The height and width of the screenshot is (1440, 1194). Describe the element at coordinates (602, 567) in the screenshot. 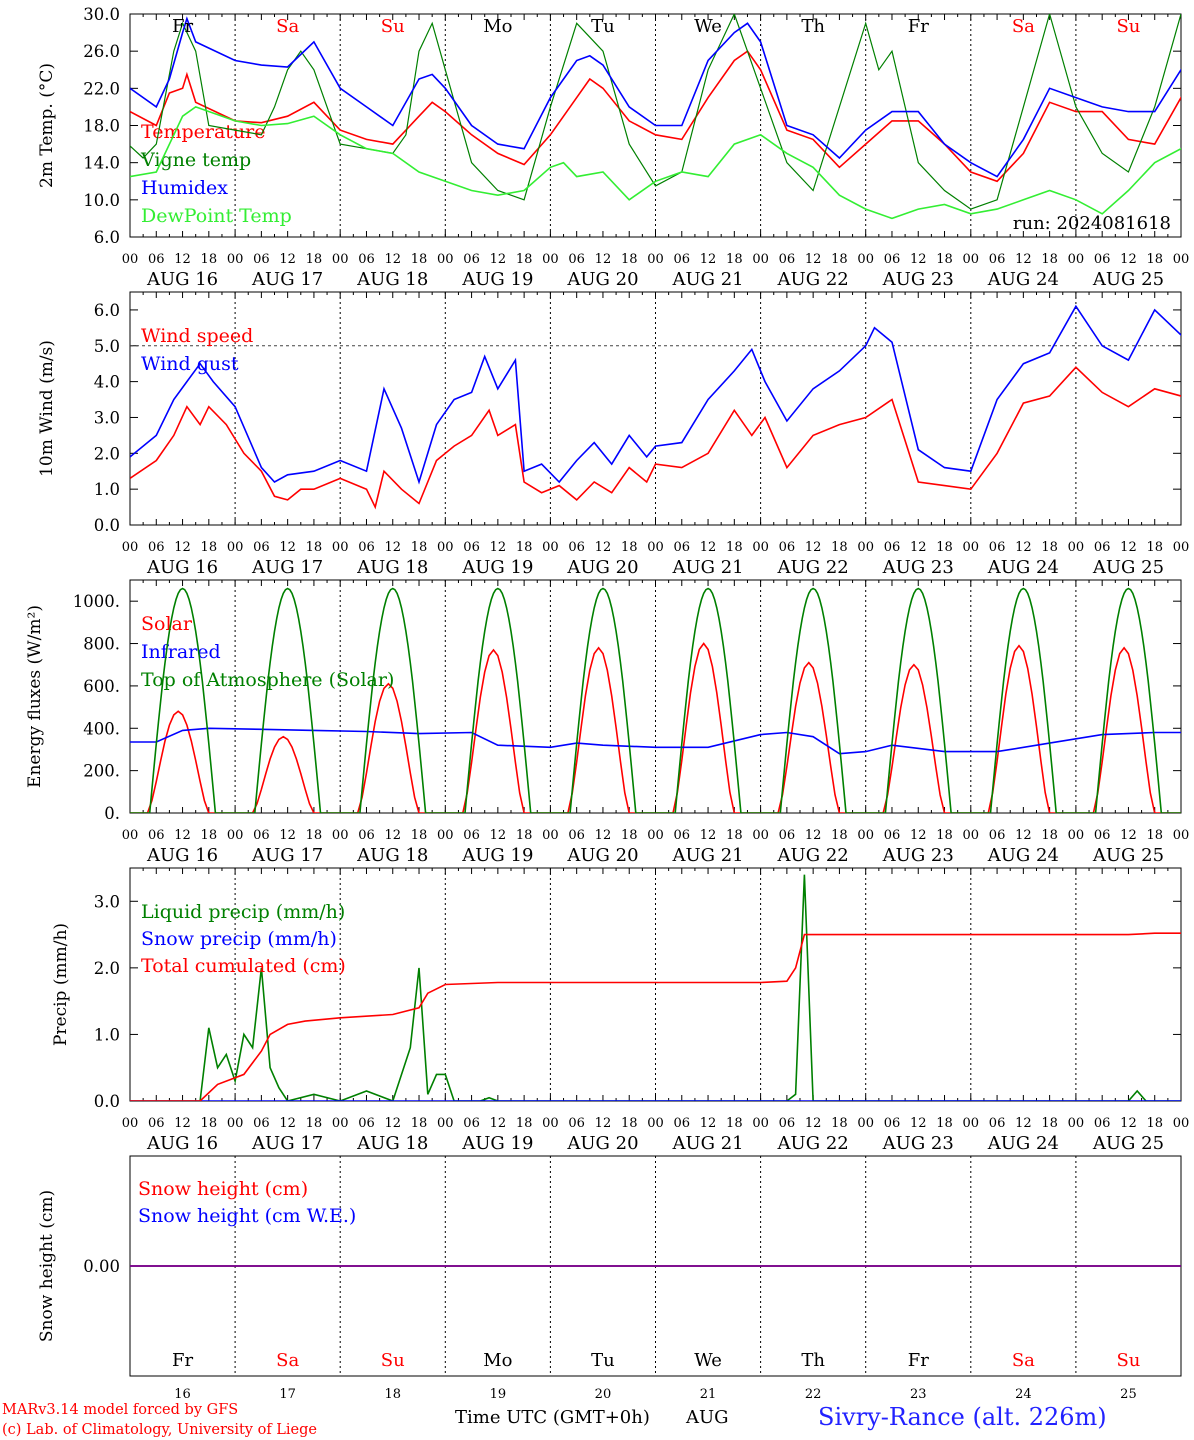

I see `date-label: AUG 20` at that location.